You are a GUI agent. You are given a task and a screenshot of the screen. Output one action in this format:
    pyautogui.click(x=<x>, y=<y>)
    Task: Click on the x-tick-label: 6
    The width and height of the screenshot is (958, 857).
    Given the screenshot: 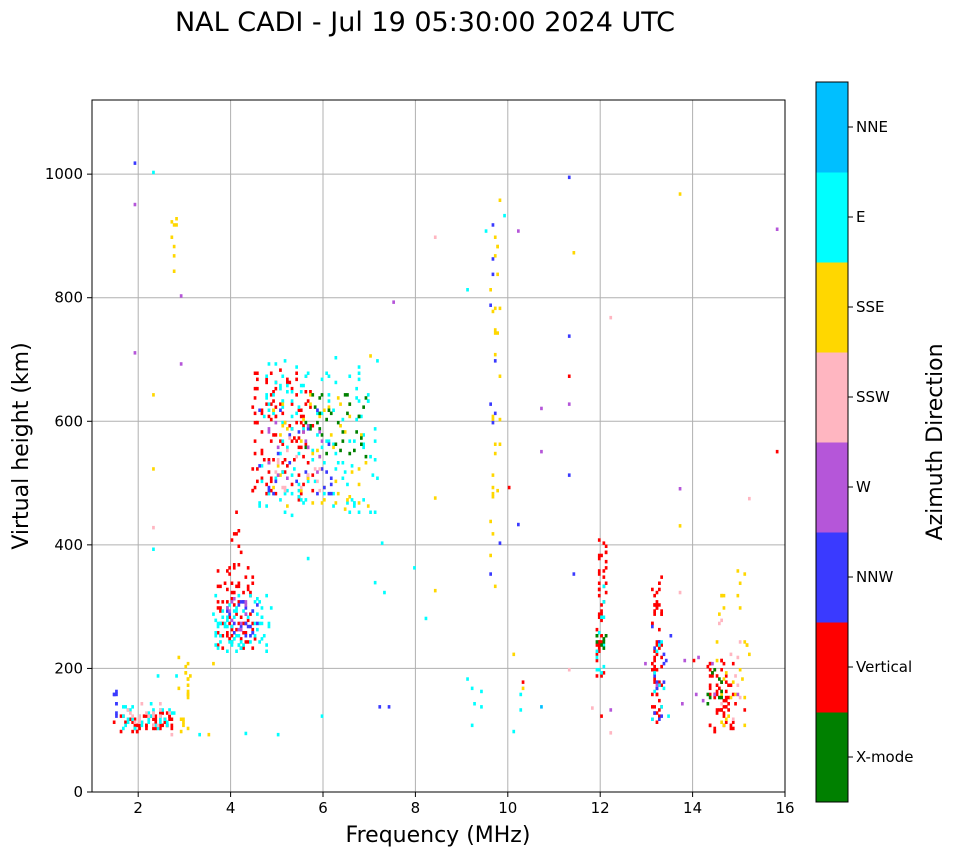 What is the action you would take?
    pyautogui.click(x=323, y=808)
    